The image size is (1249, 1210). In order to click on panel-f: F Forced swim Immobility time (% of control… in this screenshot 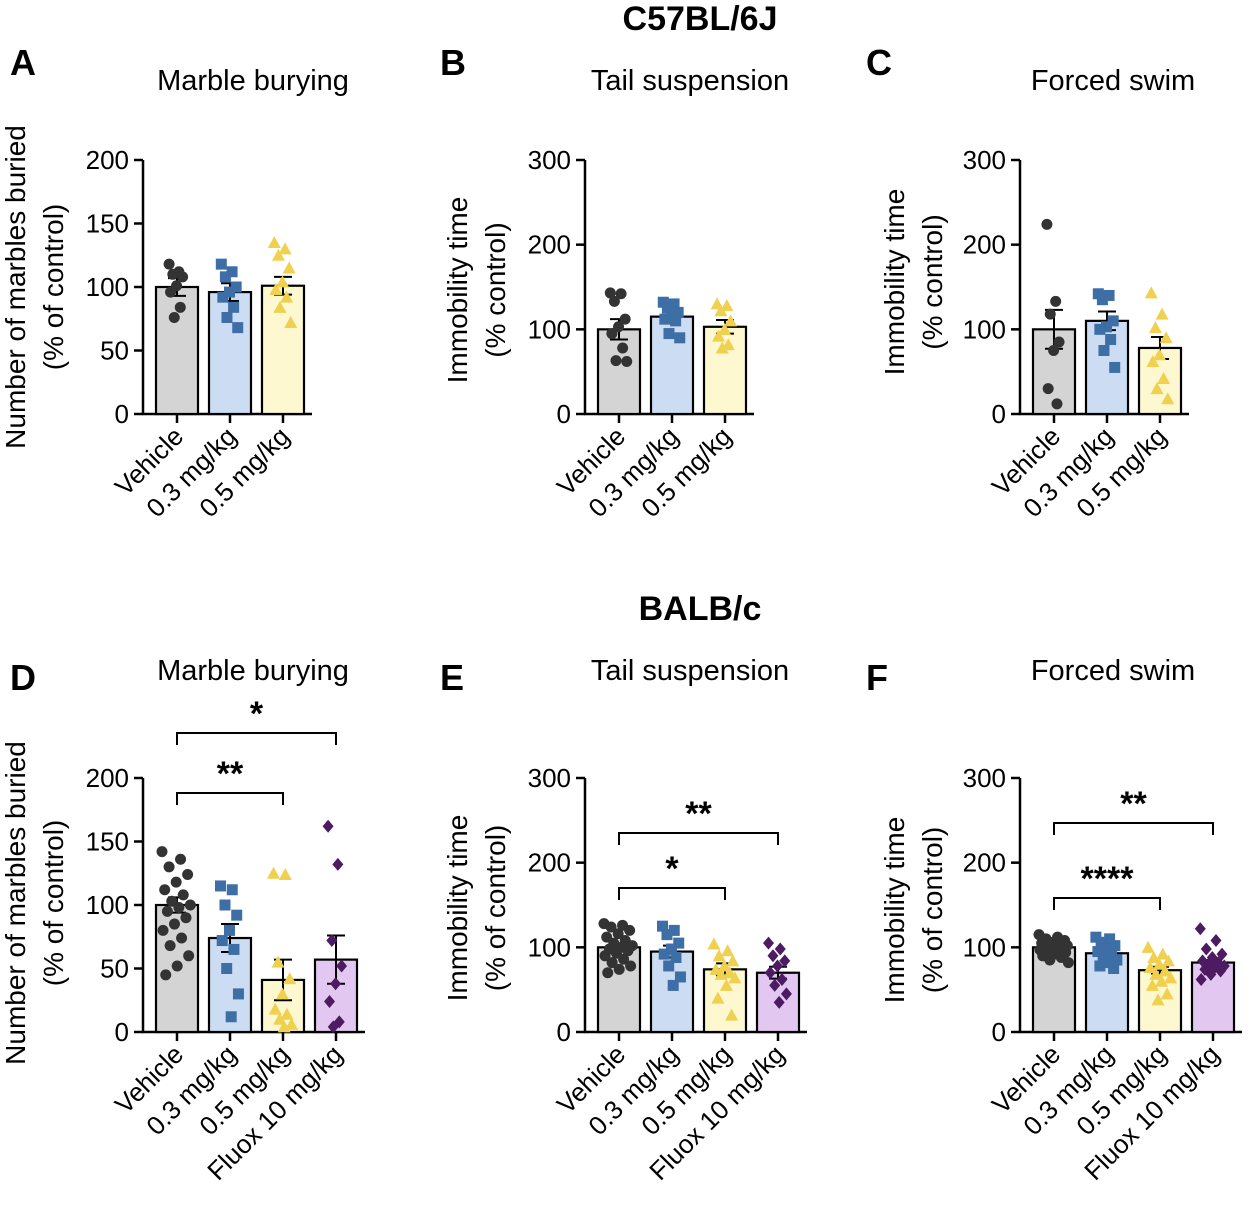, I will do `click(1054, 920)`.